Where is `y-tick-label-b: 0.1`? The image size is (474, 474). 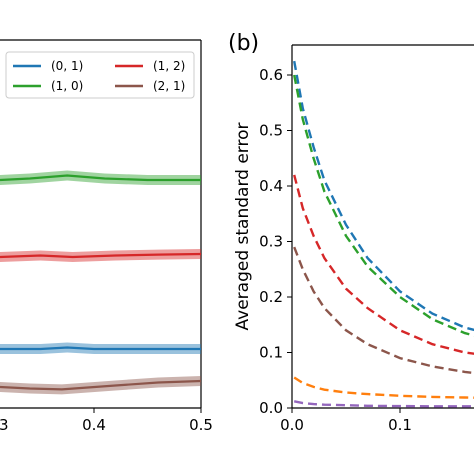
y-tick-label-b: 0.1 is located at coordinates (271, 353).